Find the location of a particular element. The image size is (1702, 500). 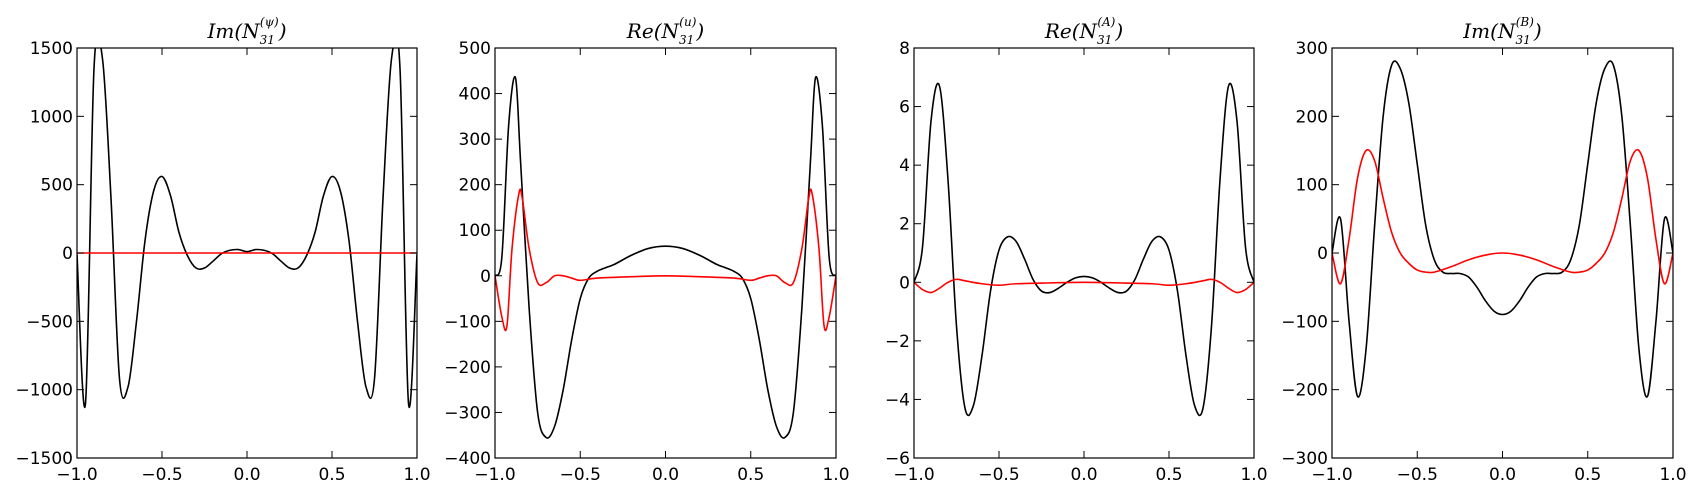

y-tick-label: −2 is located at coordinates (897, 342).